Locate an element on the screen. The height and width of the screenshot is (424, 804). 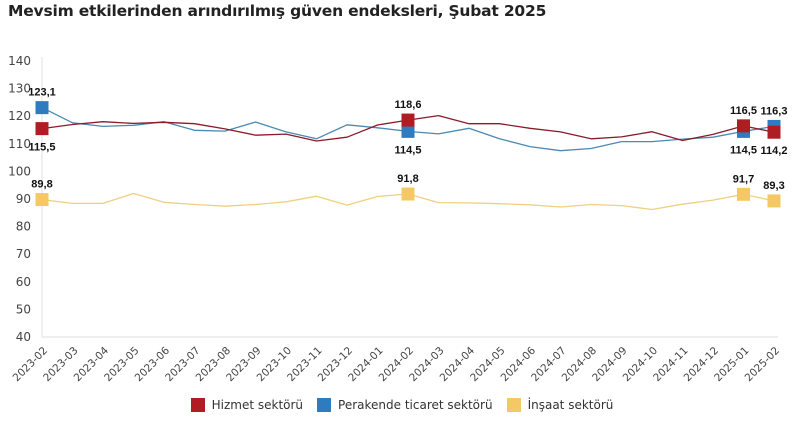
legend-item-perakende: Perakende ticaret sektörü is located at coordinates (405, 405).